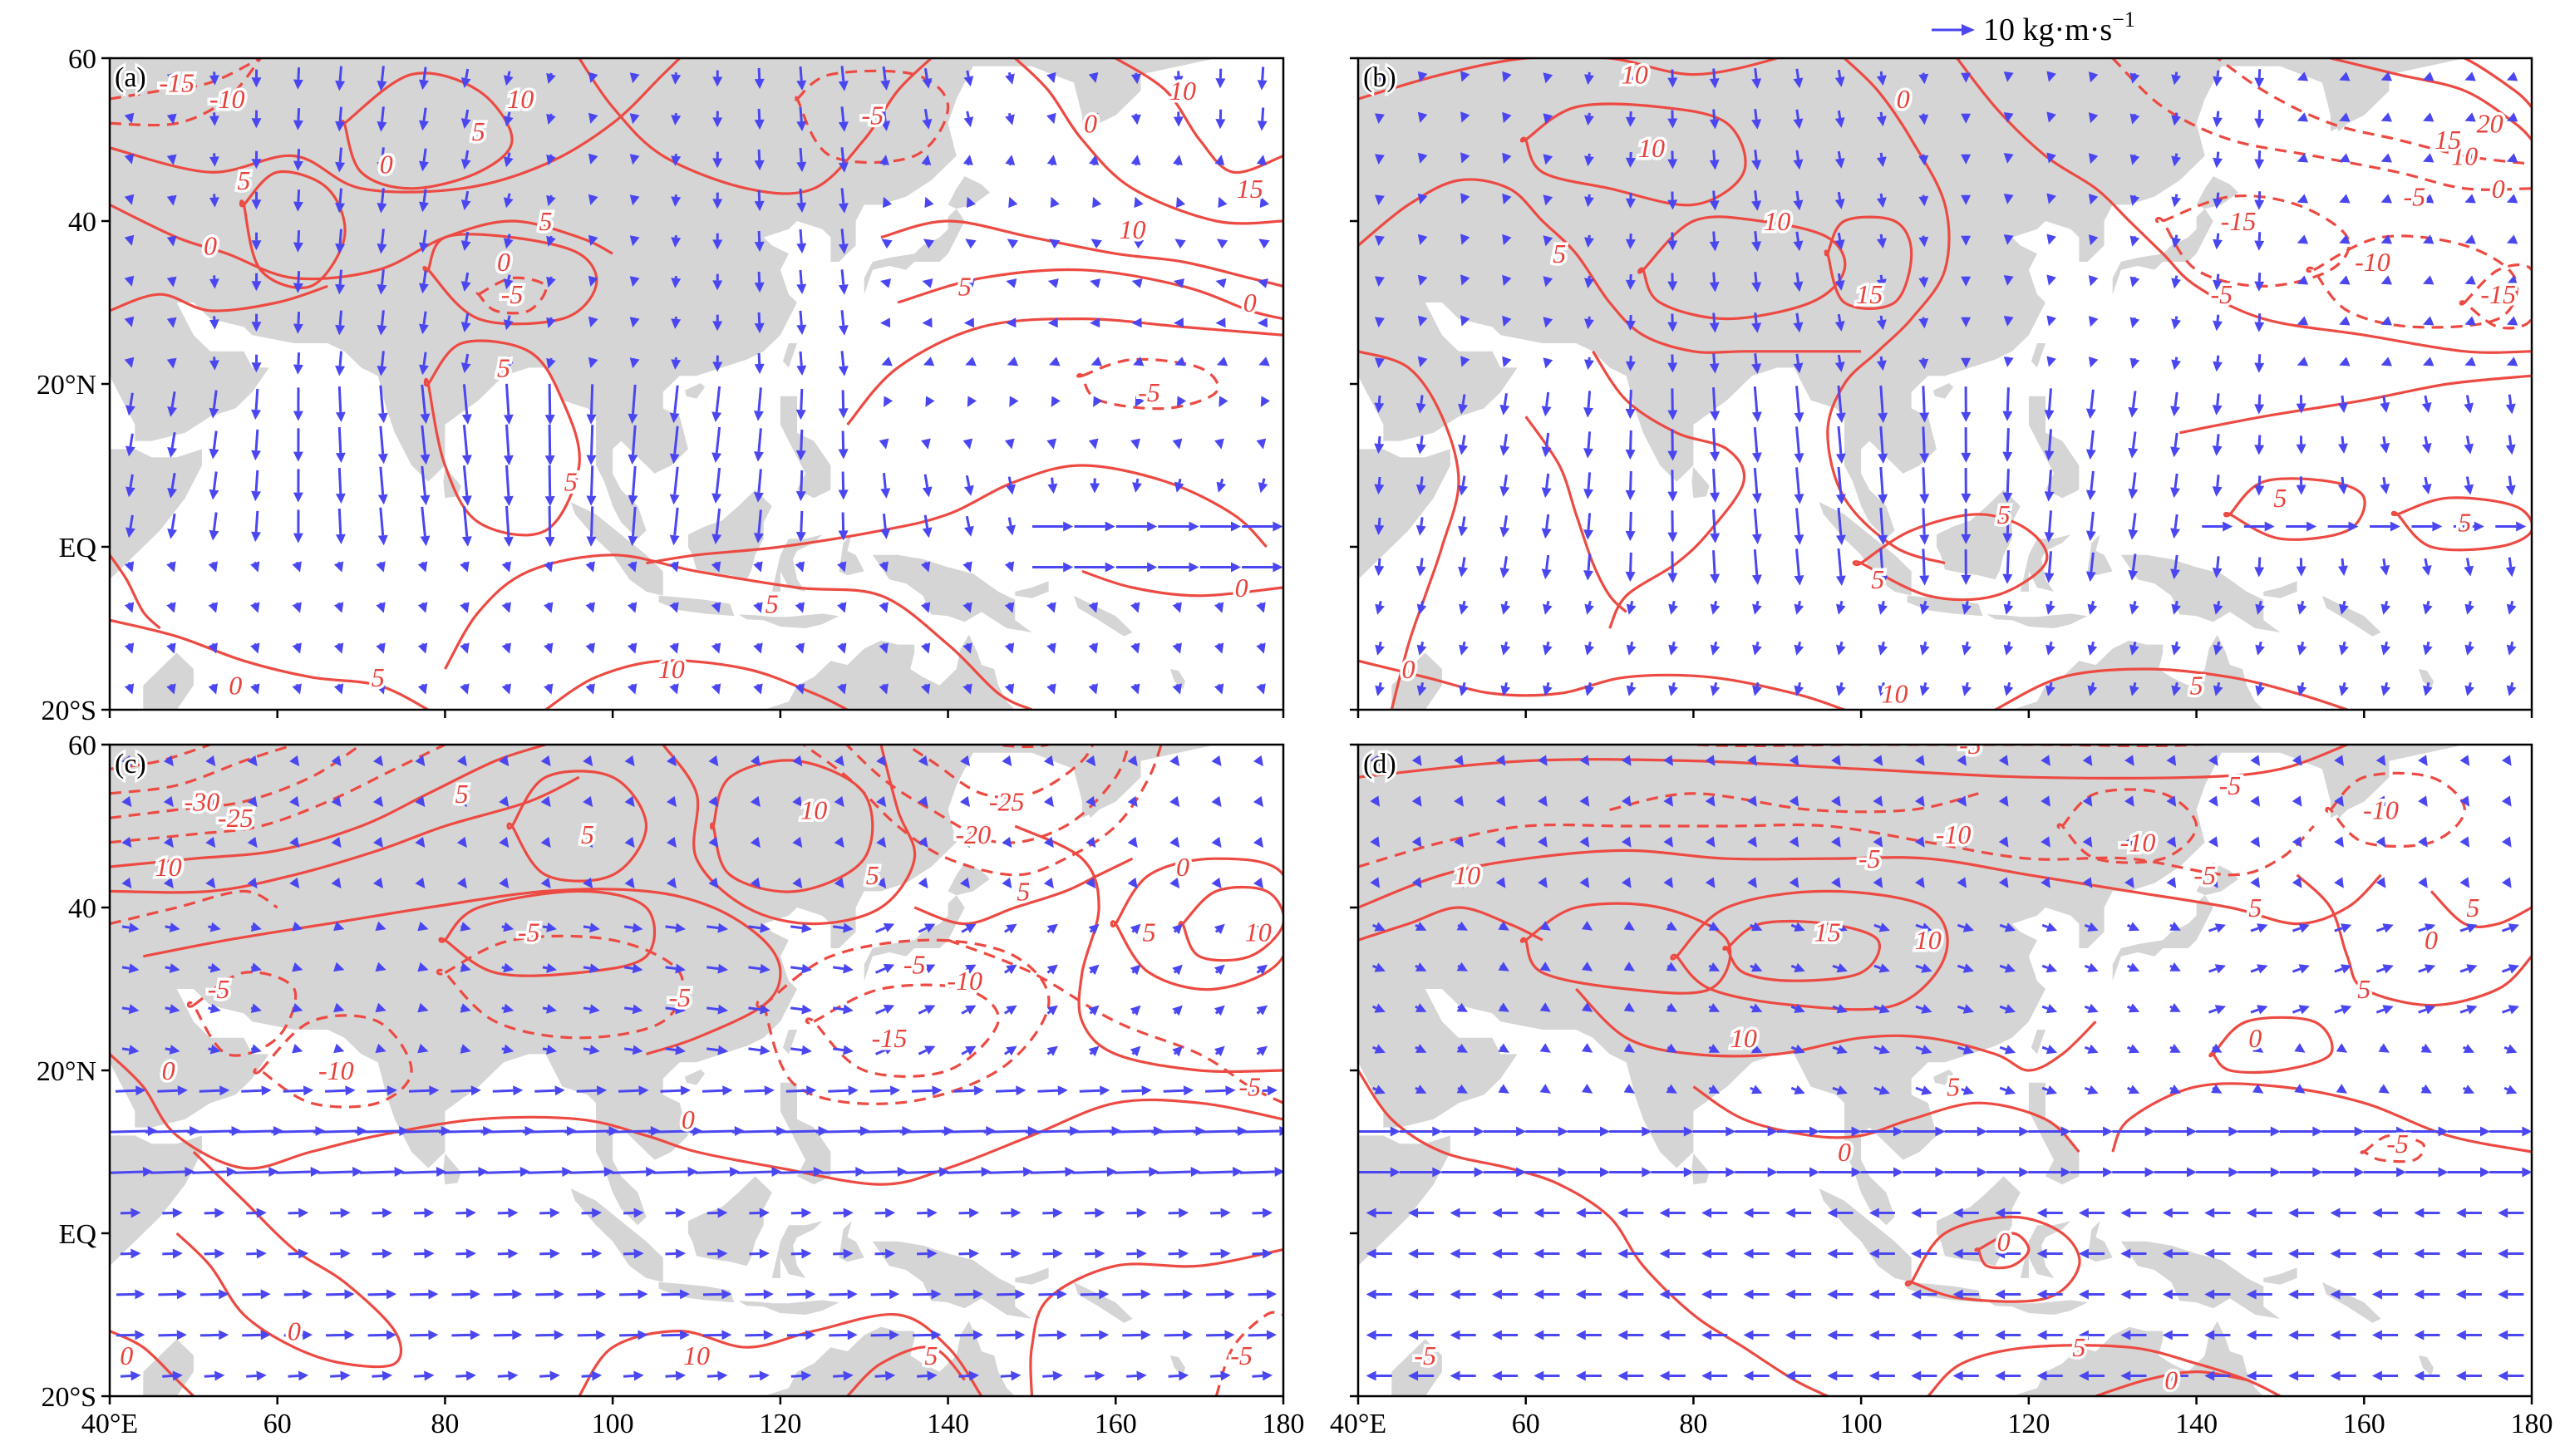  What do you see at coordinates (1669, 489) in the screenshot?
I see `positive-contour-line` at bounding box center [1669, 489].